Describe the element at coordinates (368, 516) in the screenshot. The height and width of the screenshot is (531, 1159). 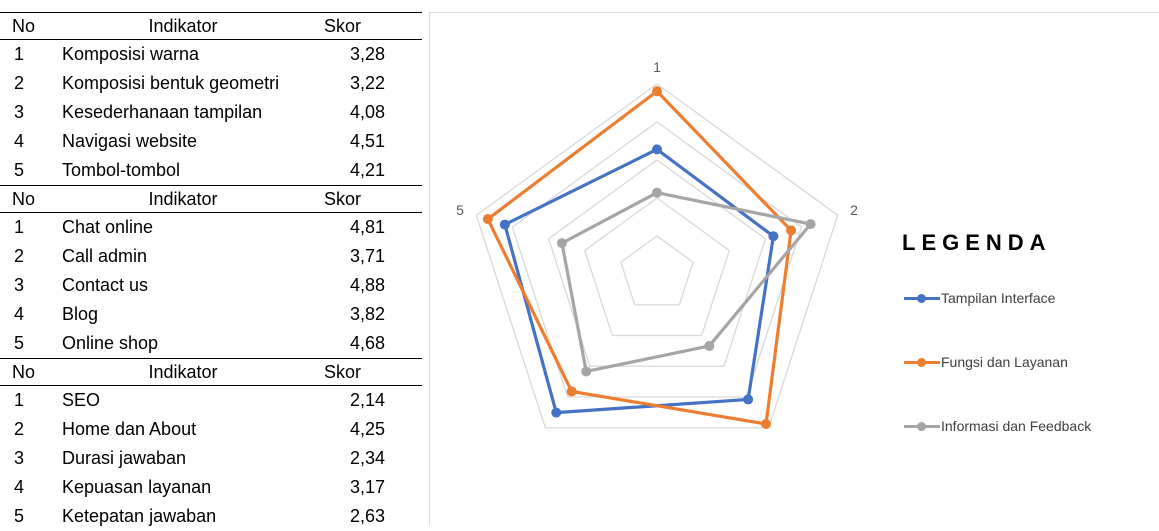
I see `row-skor: 2,63` at that location.